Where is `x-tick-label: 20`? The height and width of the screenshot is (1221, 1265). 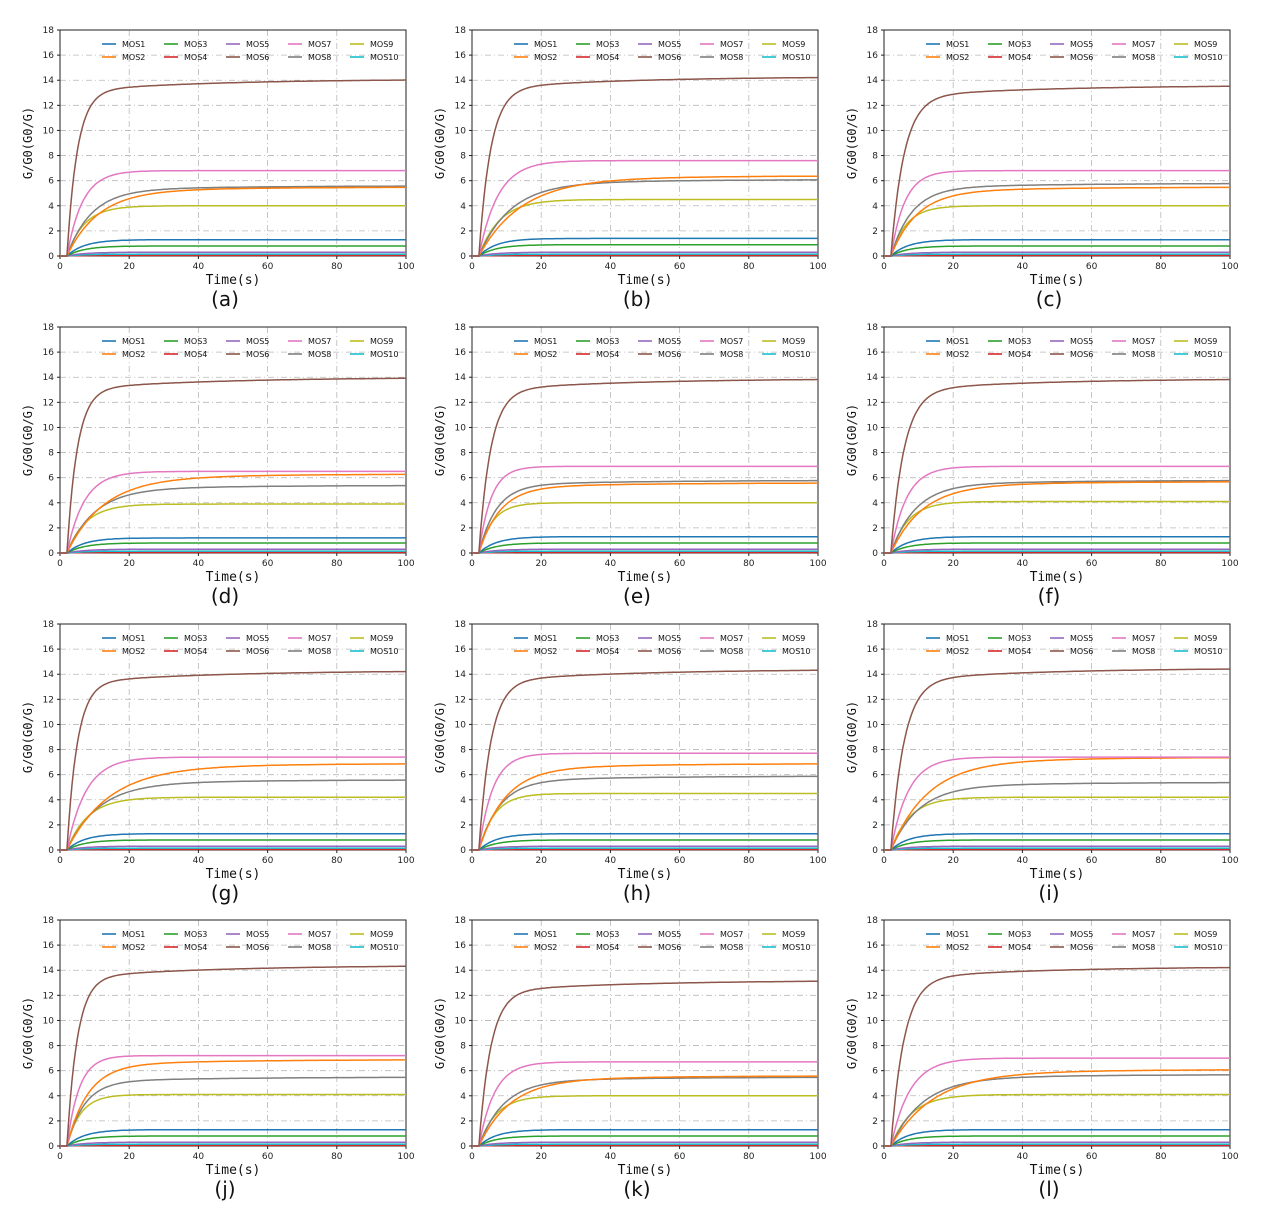 x-tick-label: 20 is located at coordinates (953, 267).